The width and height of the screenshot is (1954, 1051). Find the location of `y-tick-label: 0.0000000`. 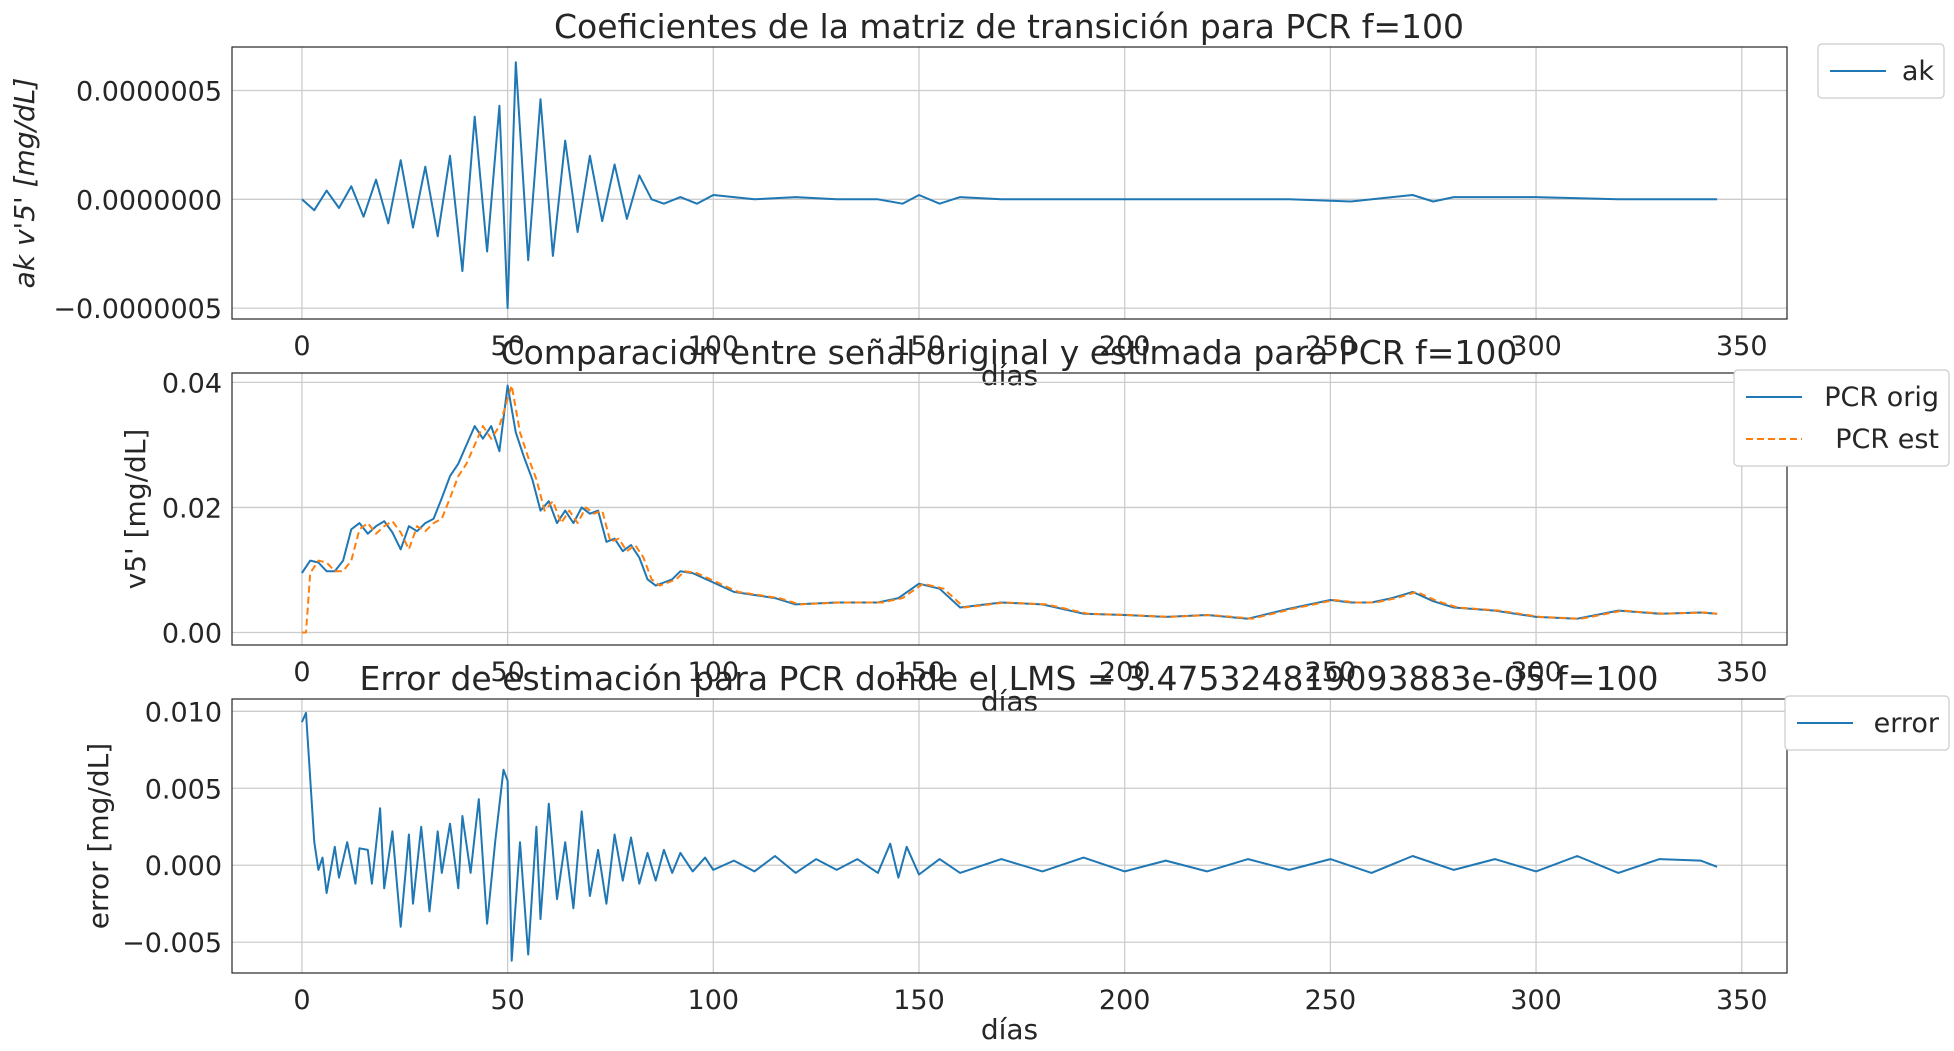

y-tick-label: 0.0000000 is located at coordinates (149, 200).